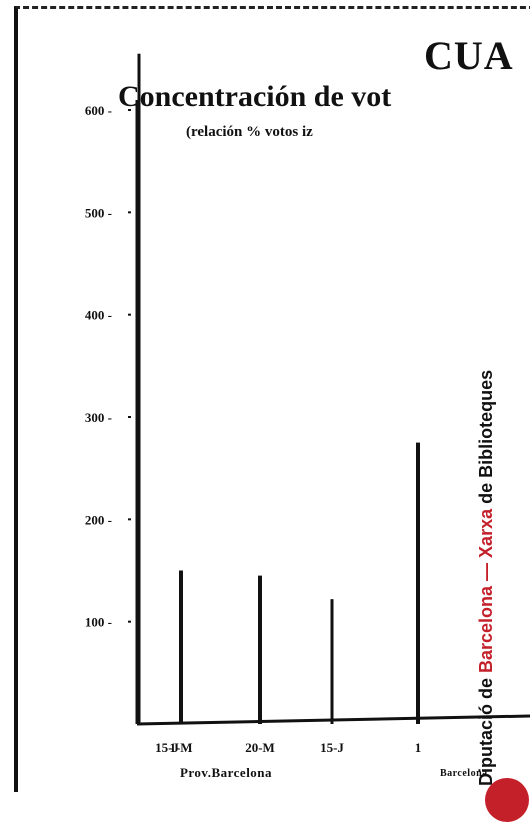  Describe the element at coordinates (98, 315) in the screenshot. I see `y-tick-label: 400 -` at that location.